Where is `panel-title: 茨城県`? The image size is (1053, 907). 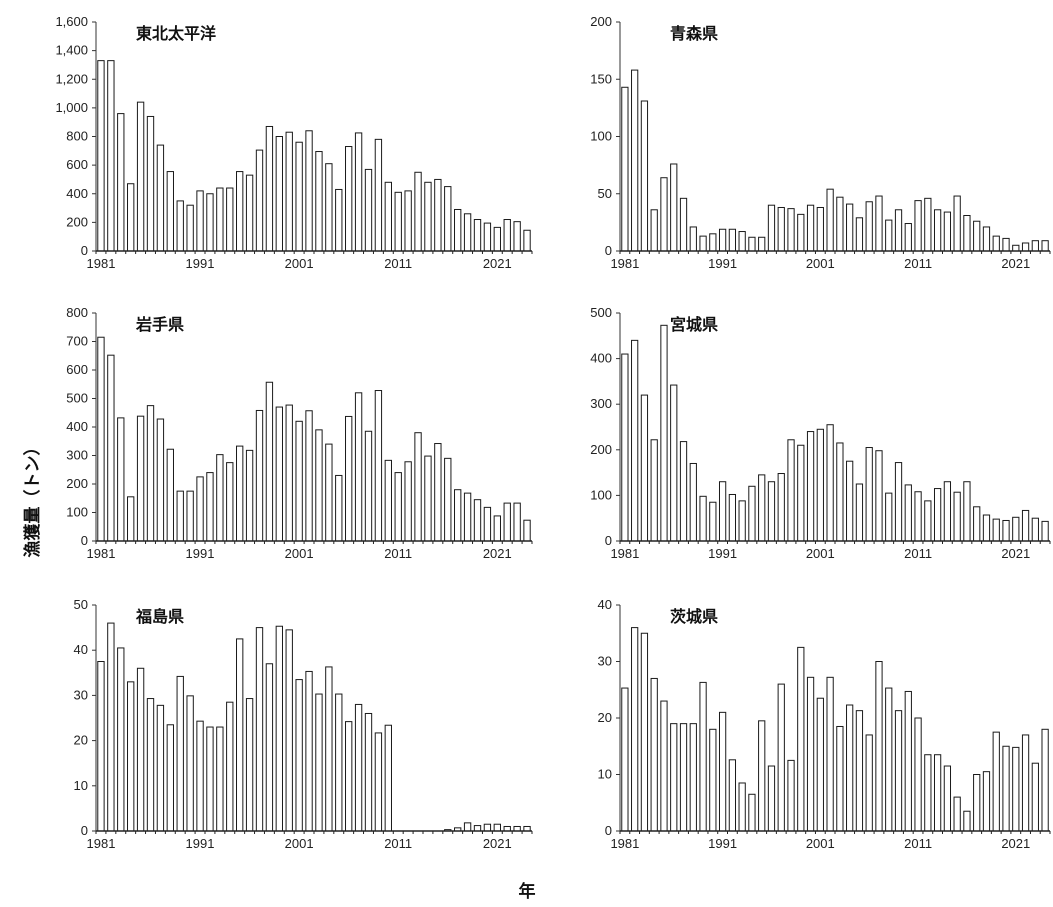 panel-title: 茨城県 is located at coordinates (694, 616).